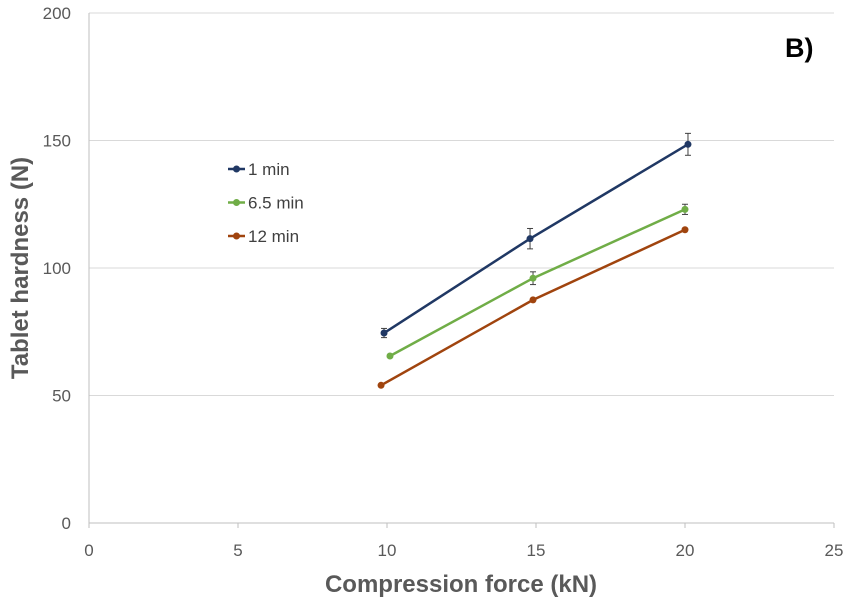 This screenshot has width=850, height=614. What do you see at coordinates (237, 550) in the screenshot?
I see `x-tick-label: 5` at bounding box center [237, 550].